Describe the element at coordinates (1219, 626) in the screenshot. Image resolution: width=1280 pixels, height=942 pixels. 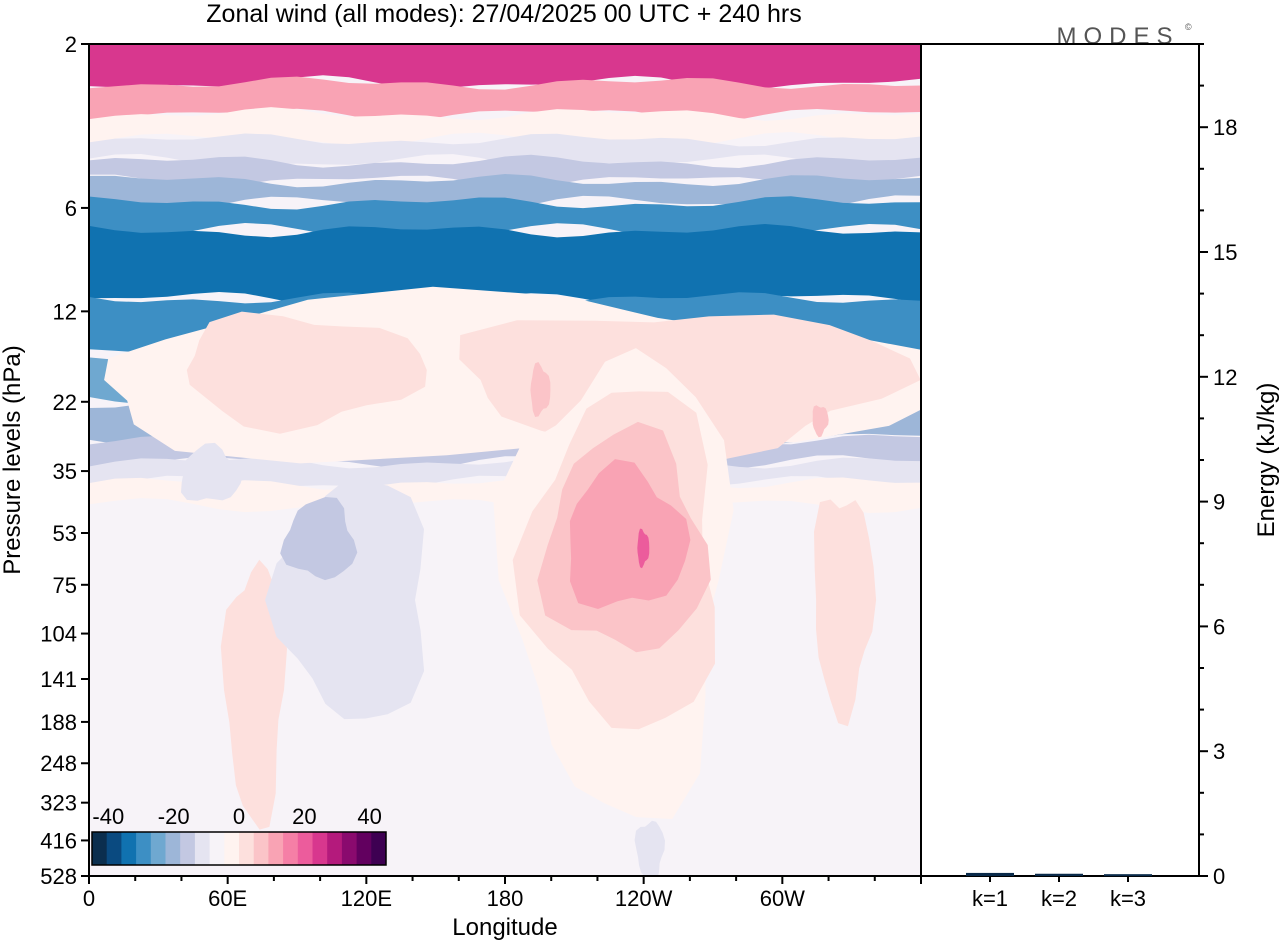
I see `energy-tick-label: 6` at that location.